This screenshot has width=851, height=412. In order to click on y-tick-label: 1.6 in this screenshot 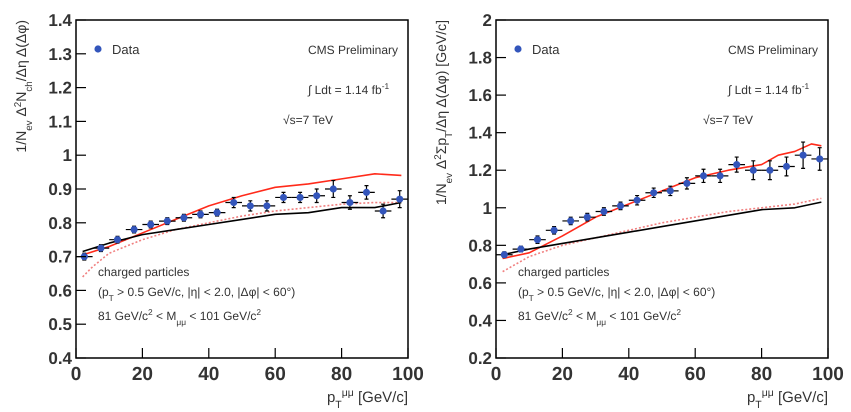, I will do `click(480, 96)`.